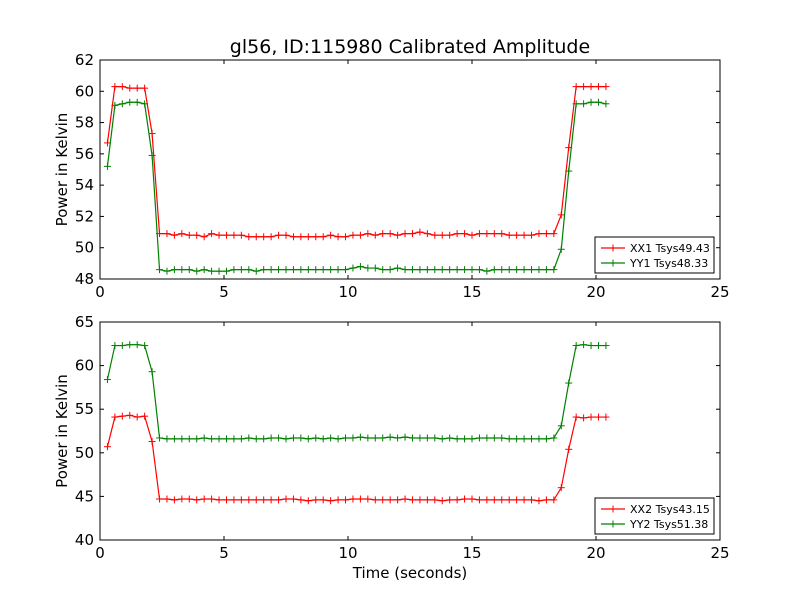 This screenshot has height=600, width=800. What do you see at coordinates (84, 409) in the screenshot?
I see `y-tick-label: 55` at bounding box center [84, 409].